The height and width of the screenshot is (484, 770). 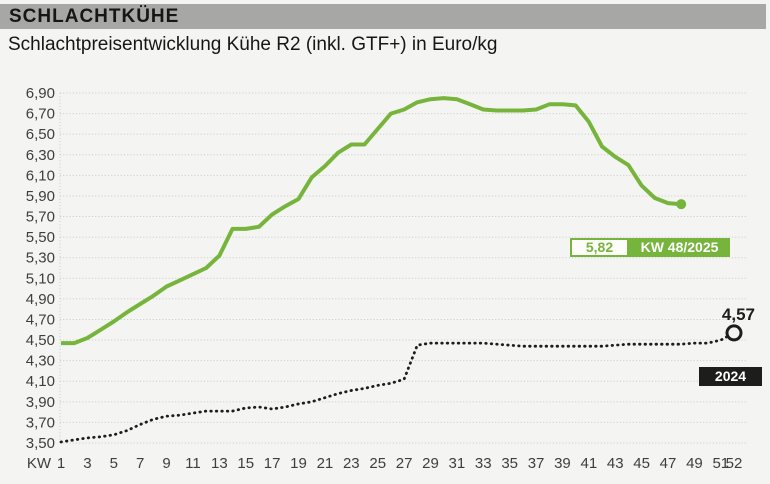 I want to click on svg-text: 5, so click(x=114, y=463).